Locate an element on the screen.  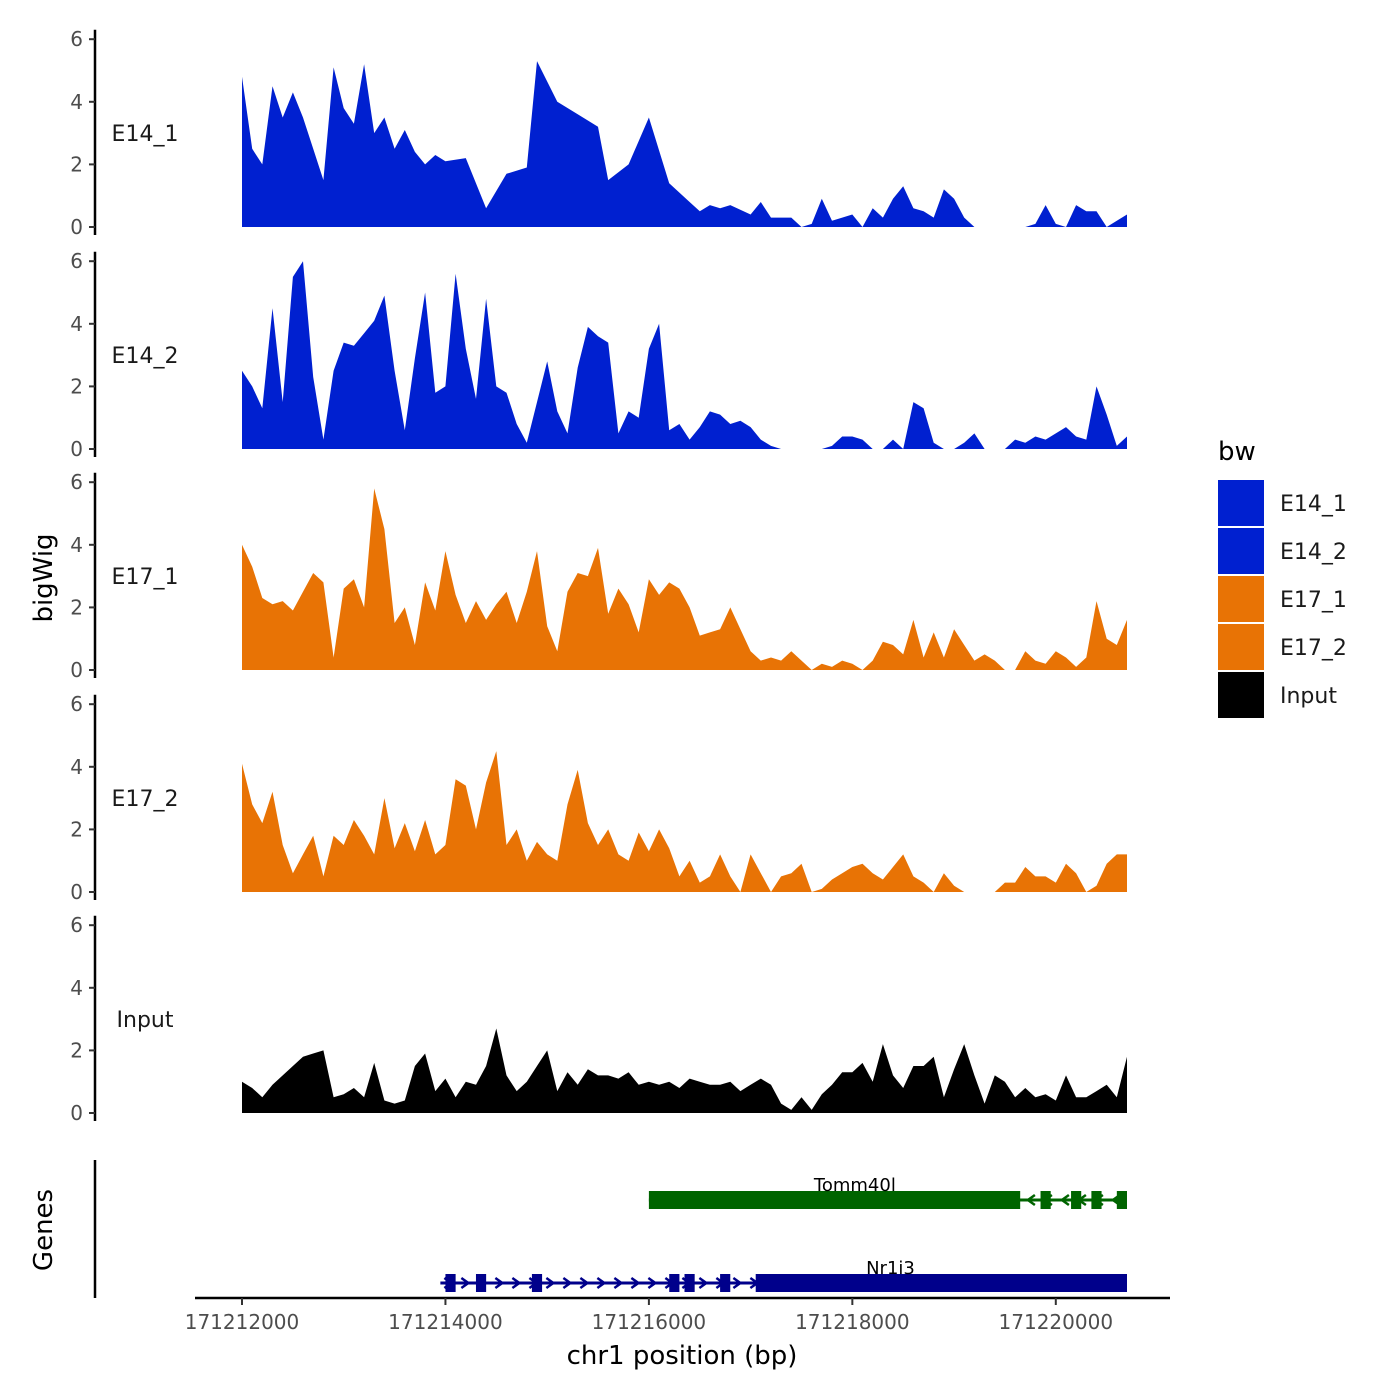
track-Input: 0 2 4 6 Input is located at coordinates (598, 1019).